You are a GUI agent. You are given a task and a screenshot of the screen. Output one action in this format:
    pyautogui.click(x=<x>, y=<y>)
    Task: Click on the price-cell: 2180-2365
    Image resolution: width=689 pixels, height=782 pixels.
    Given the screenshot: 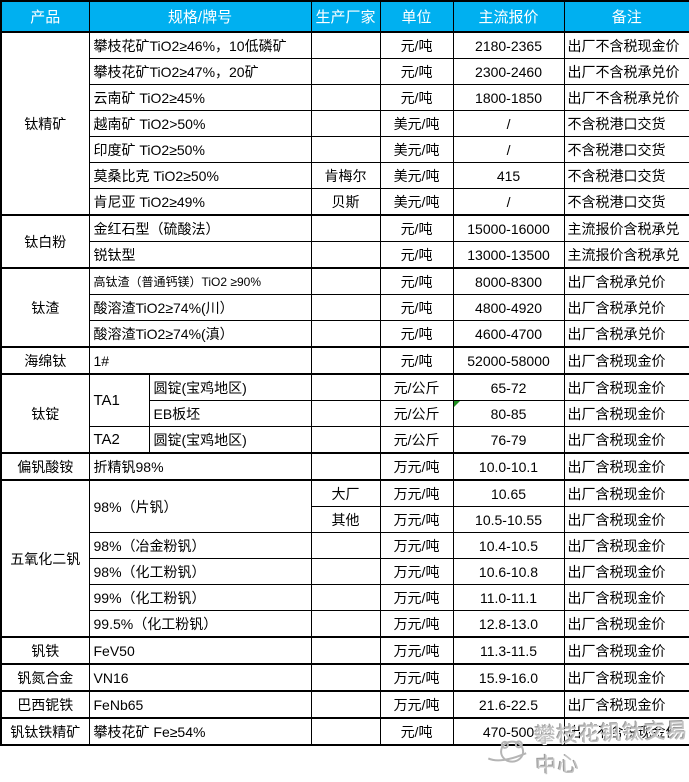 What is the action you would take?
    pyautogui.click(x=508, y=45)
    